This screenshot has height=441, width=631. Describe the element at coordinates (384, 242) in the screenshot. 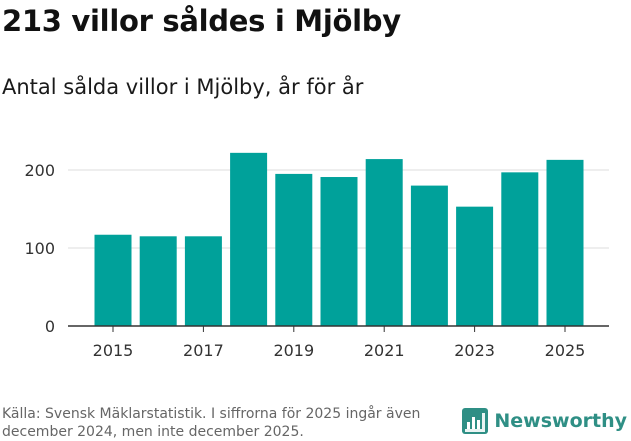

I see `bar-2021` at that location.